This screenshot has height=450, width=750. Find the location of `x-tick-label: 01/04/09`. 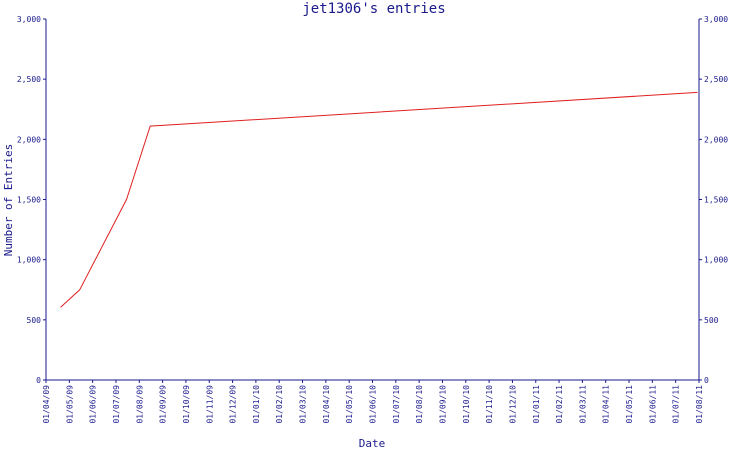

x-tick-label: 01/04/09 is located at coordinates (46, 404).